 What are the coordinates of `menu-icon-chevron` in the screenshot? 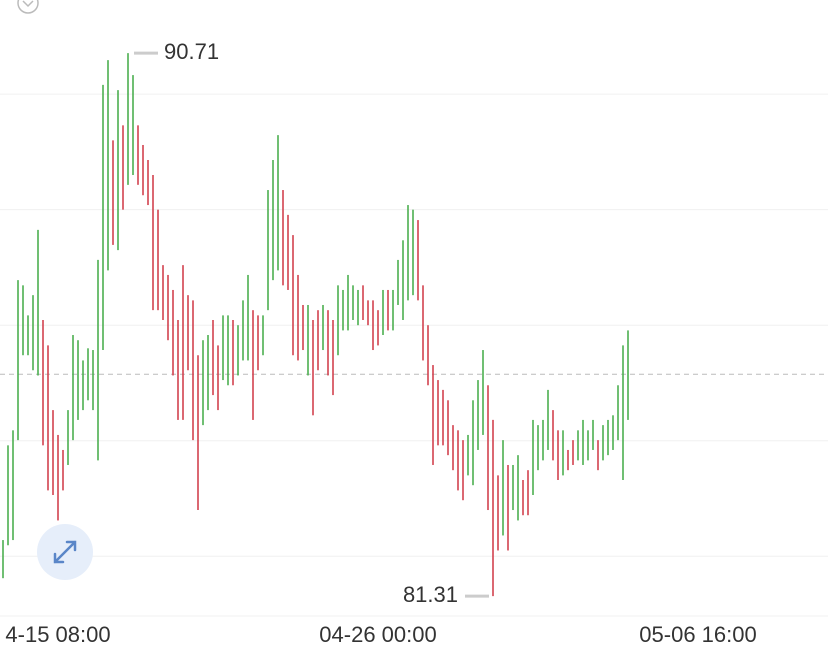 It's located at (28, 4).